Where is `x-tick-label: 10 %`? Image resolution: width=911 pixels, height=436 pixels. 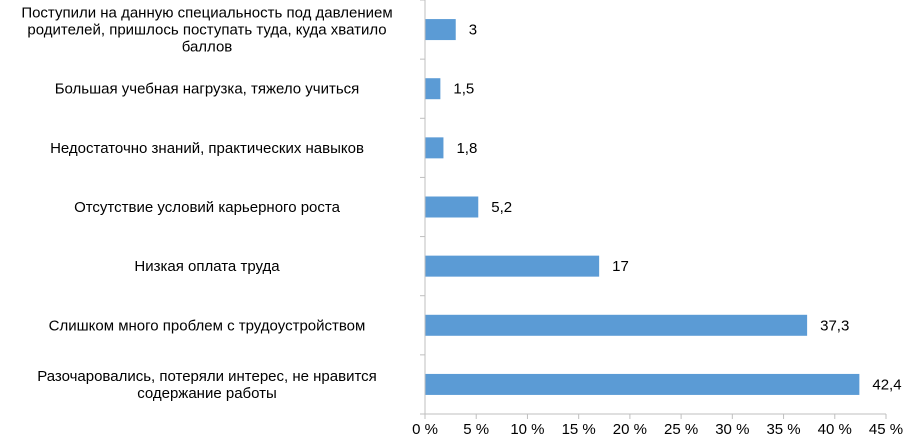 x-tick-label: 10 % is located at coordinates (527, 428).